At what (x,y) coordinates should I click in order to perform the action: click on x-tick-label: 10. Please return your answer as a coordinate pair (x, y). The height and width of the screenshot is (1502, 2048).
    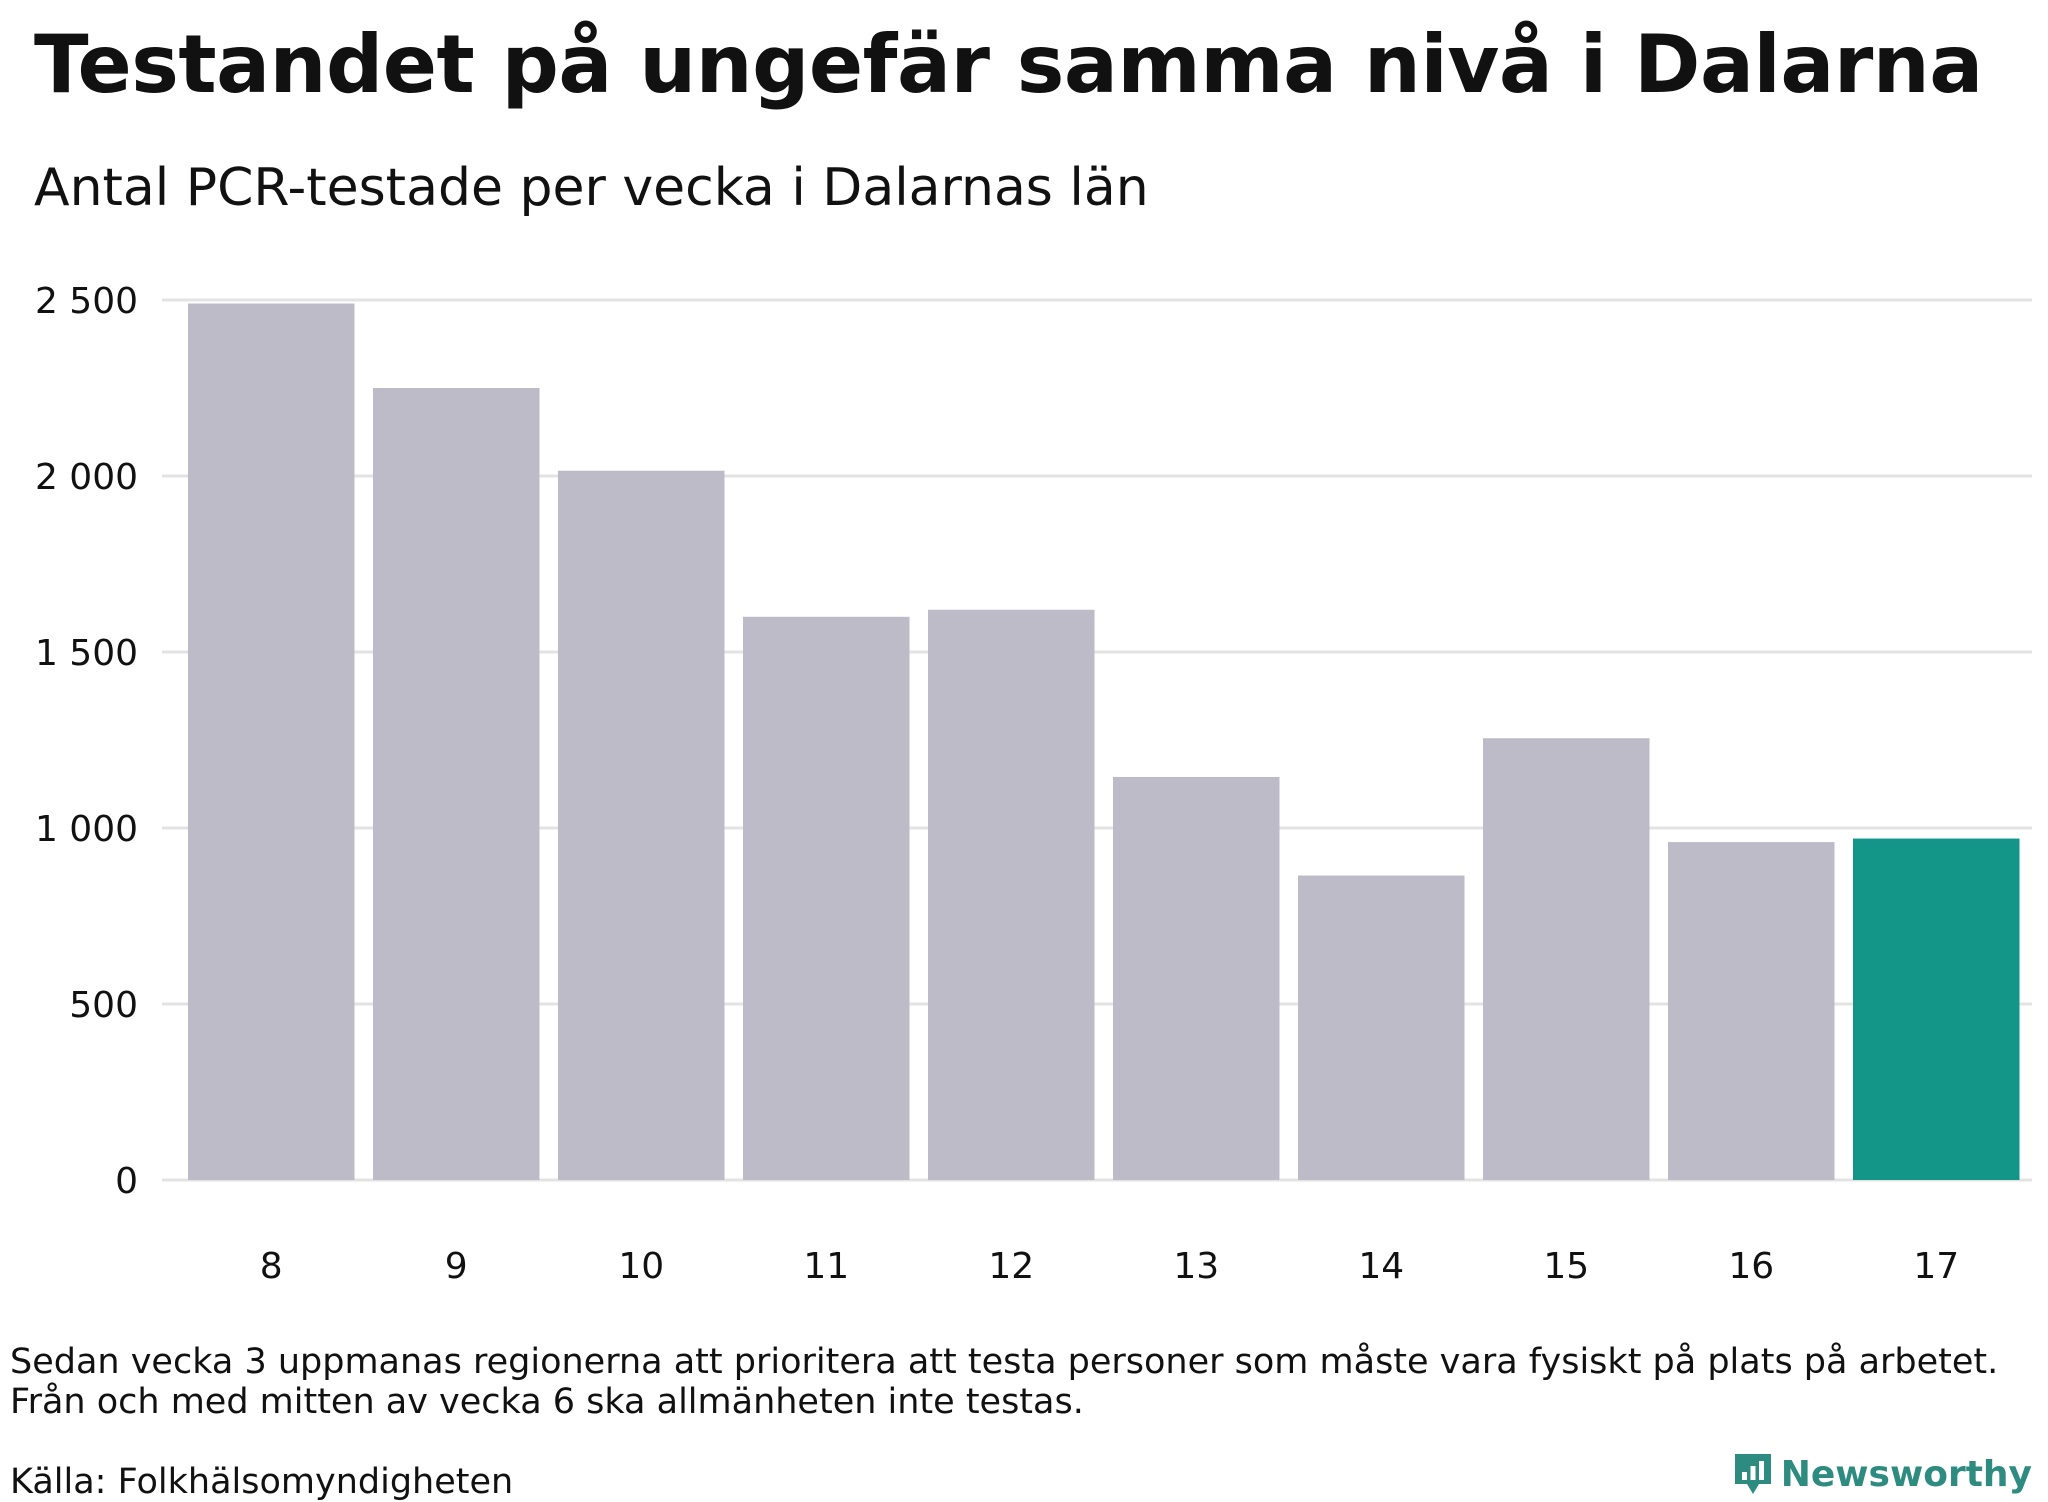
    Looking at the image, I should click on (641, 1266).